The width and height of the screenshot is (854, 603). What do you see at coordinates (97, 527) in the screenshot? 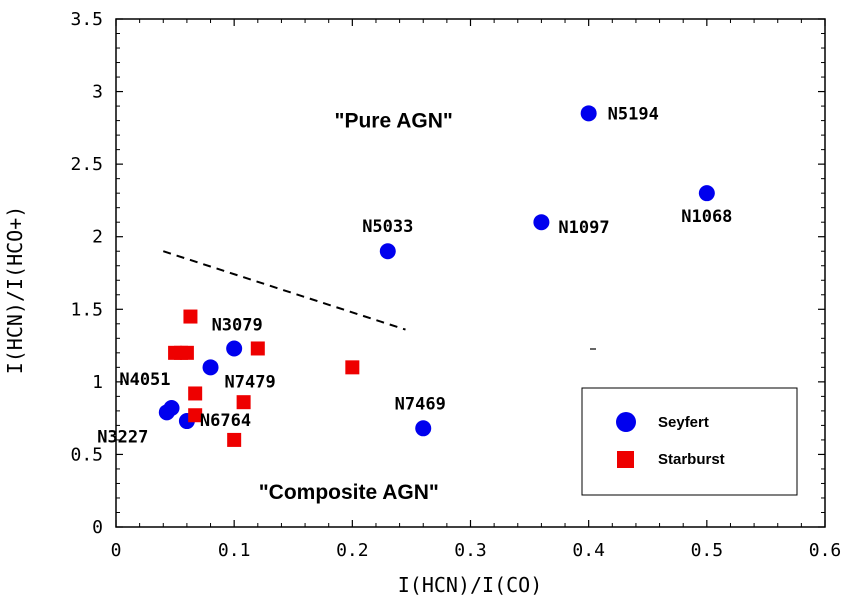
I see `y-tick-label: 0` at bounding box center [97, 527].